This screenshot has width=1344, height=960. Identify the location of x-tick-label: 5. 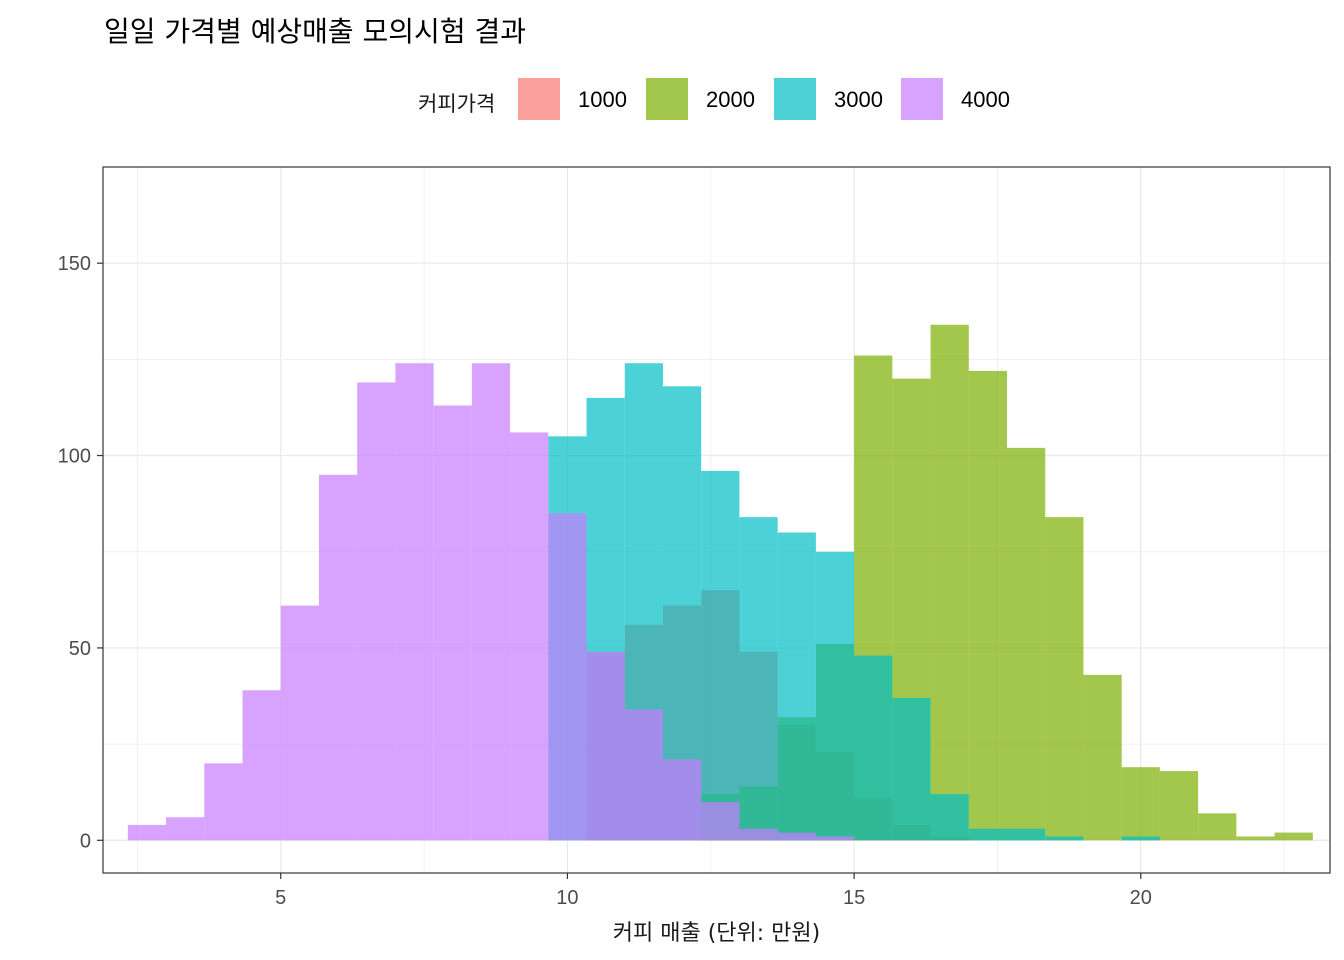
(280, 898).